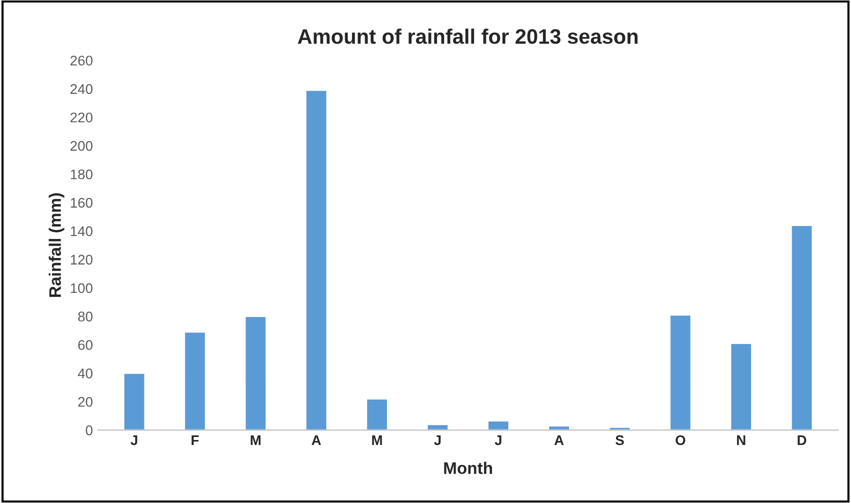  I want to click on y-tick-label: 200, so click(81, 146).